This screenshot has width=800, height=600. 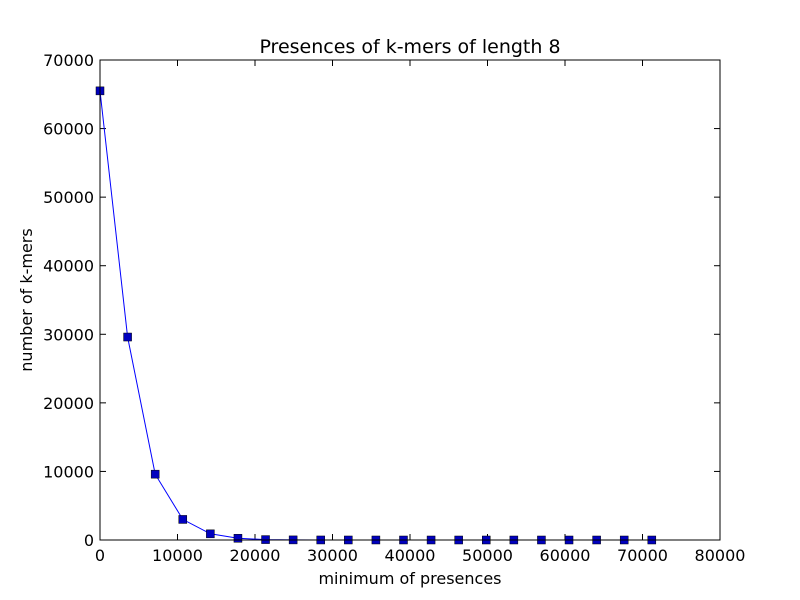 What do you see at coordinates (255, 555) in the screenshot?
I see `x-tick-label: 20000` at bounding box center [255, 555].